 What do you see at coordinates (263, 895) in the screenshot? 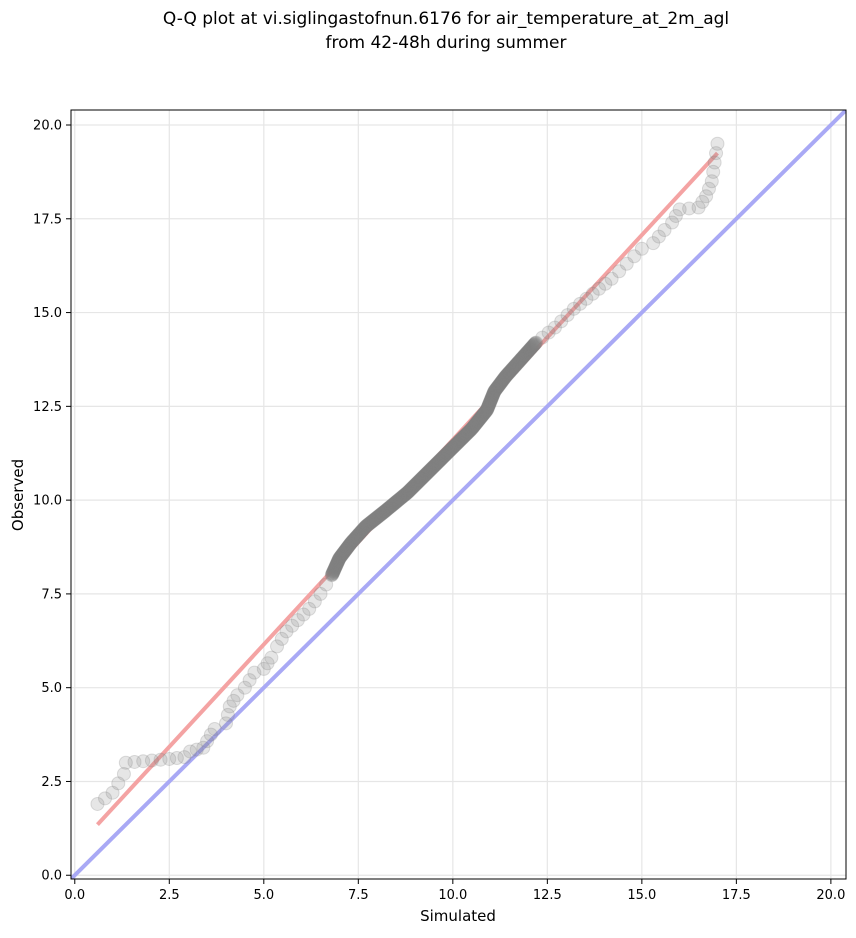
I see `x-tick-label: 5.0` at bounding box center [263, 895].